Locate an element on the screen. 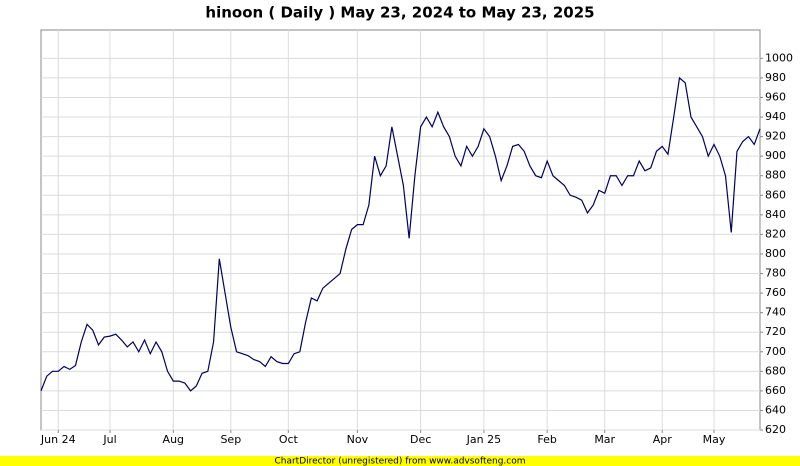 The height and width of the screenshot is (466, 800). y-tick-label: 820 is located at coordinates (775, 233).